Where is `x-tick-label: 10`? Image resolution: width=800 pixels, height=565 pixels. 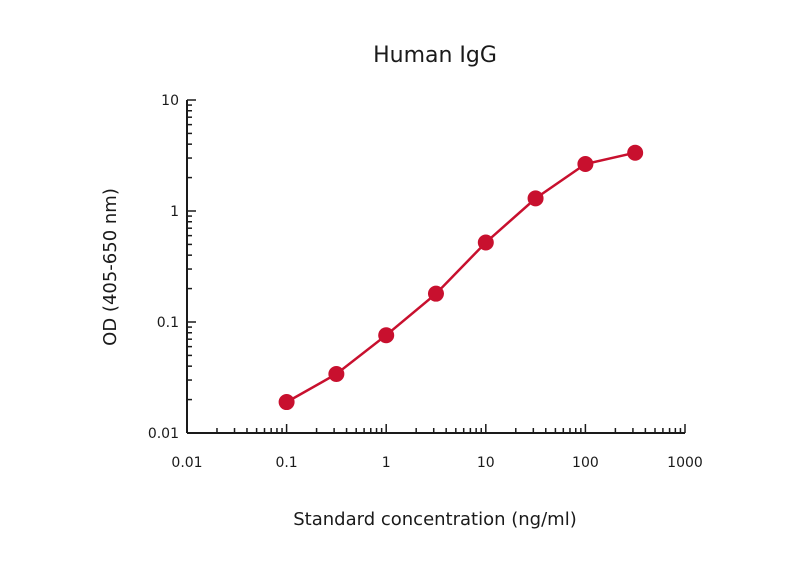 x-tick-label: 10 is located at coordinates (486, 463).